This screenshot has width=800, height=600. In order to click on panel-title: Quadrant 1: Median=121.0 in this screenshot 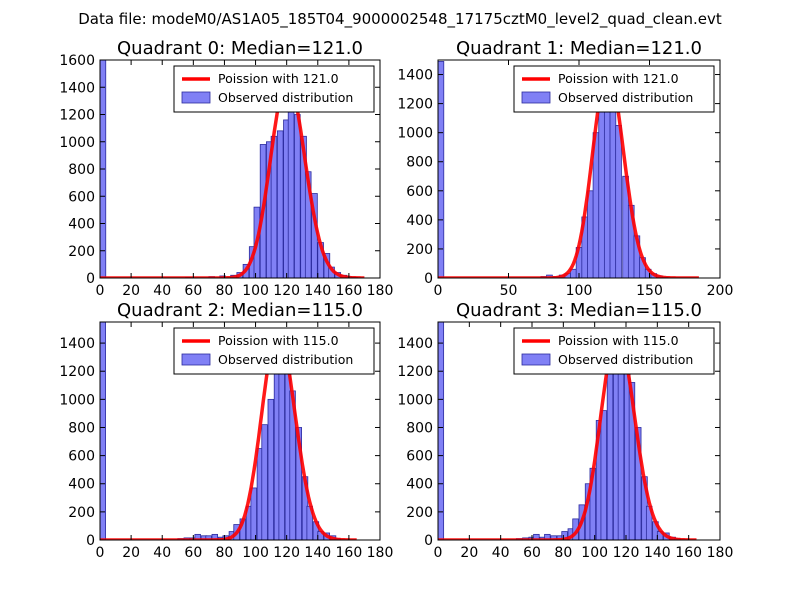, I will do `click(579, 48)`.